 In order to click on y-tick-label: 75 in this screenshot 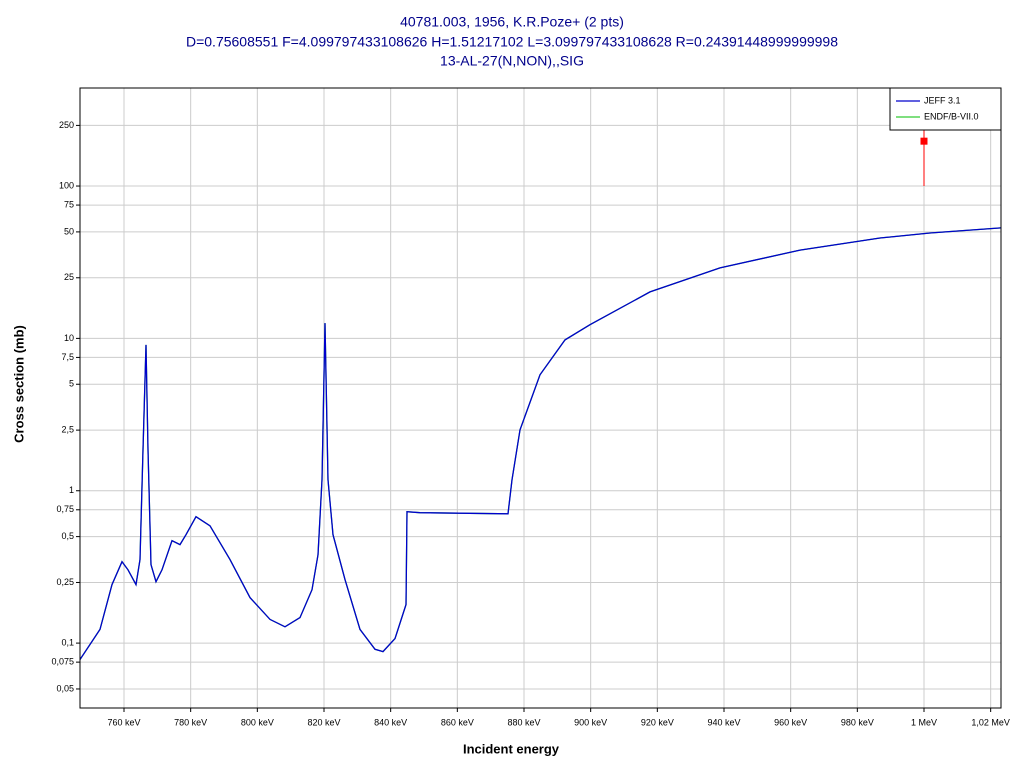, I will do `click(69, 204)`.